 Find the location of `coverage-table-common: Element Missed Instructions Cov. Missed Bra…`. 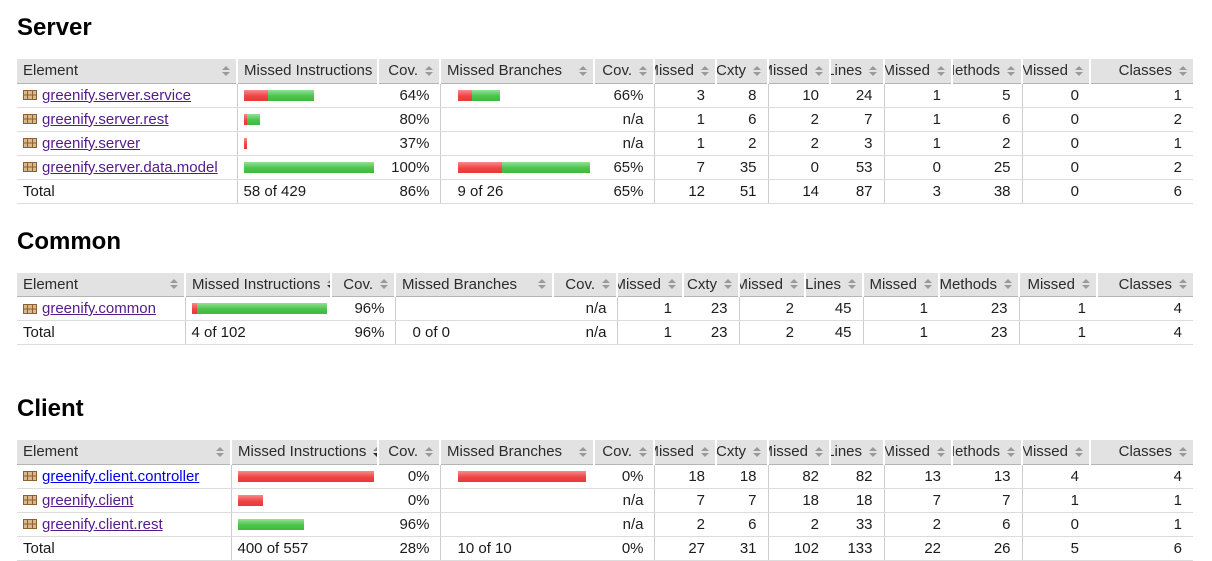

coverage-table-common: Element Missed Instructions Cov. Missed Bra… is located at coordinates (605, 308).